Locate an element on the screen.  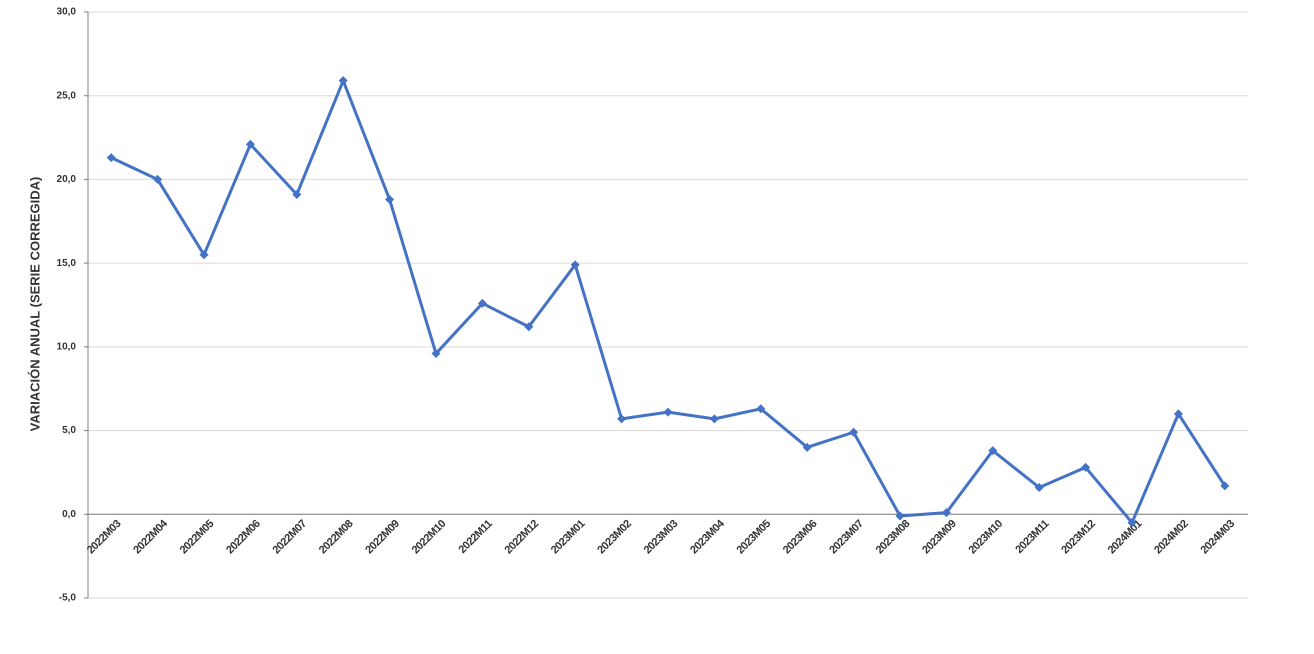
x-tick-label: 2023M01 is located at coordinates (568, 537).